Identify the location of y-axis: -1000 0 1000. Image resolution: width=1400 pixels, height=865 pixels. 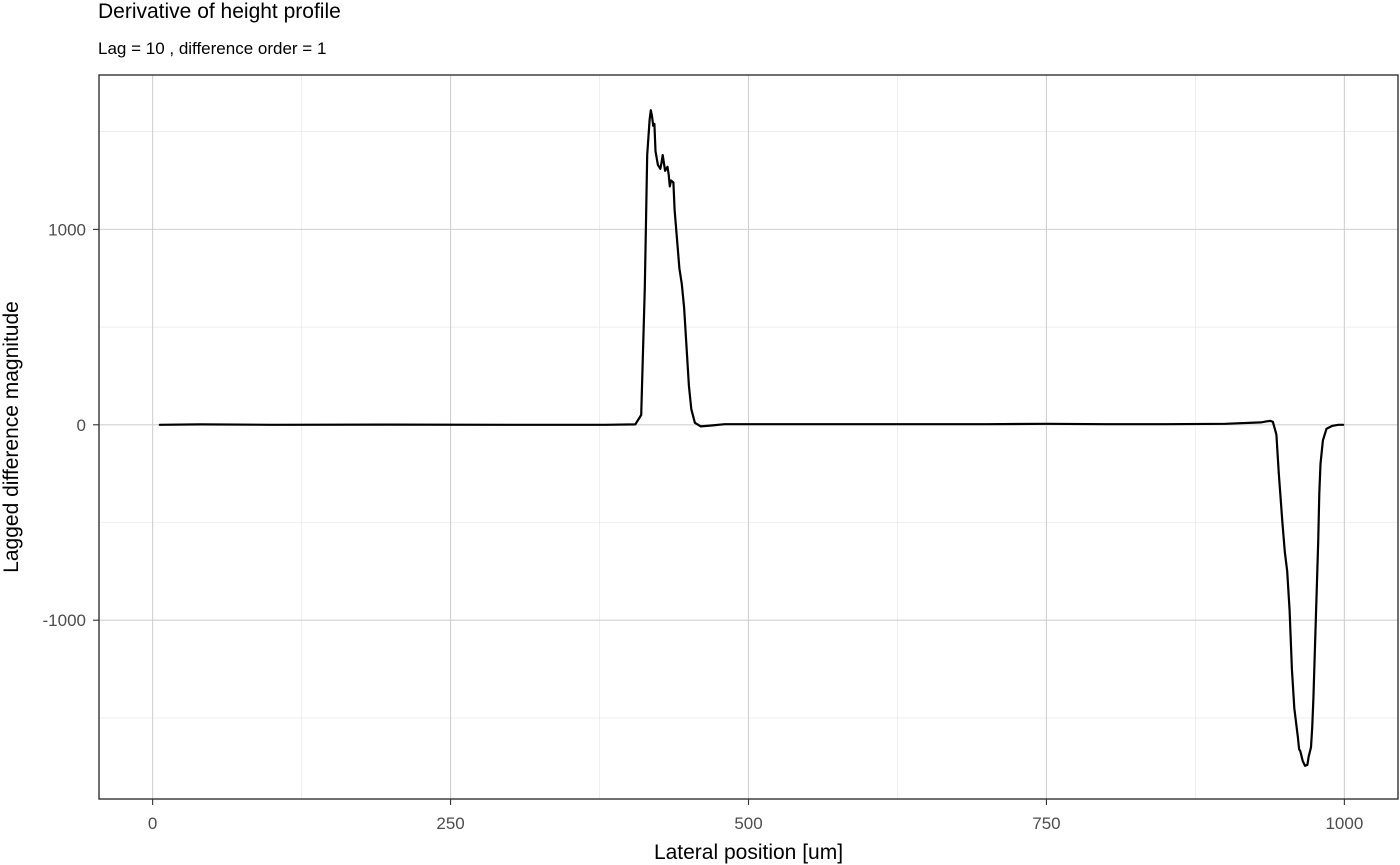
(71, 425).